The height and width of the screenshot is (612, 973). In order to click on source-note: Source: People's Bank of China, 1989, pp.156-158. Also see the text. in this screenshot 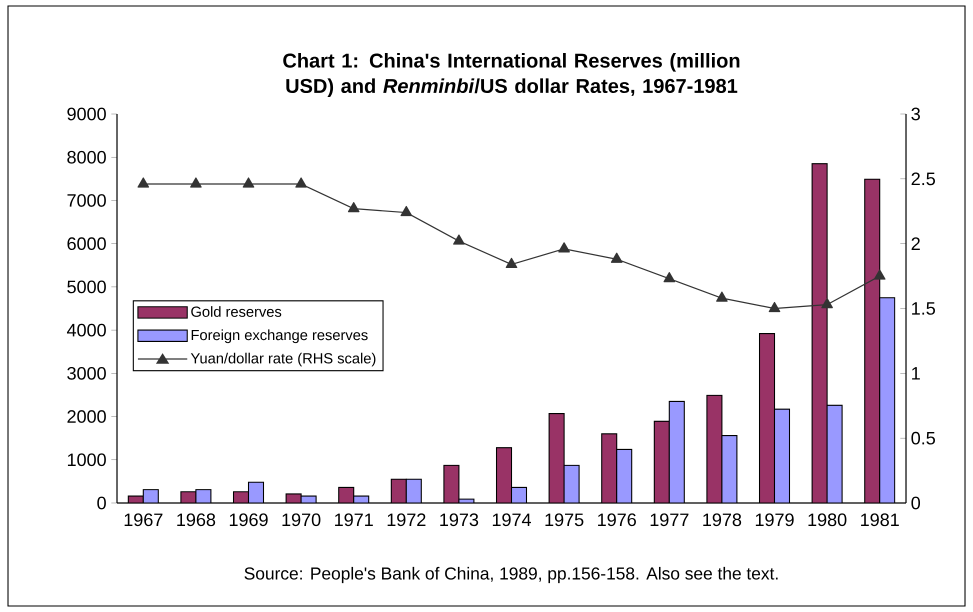, I will do `click(511, 575)`.